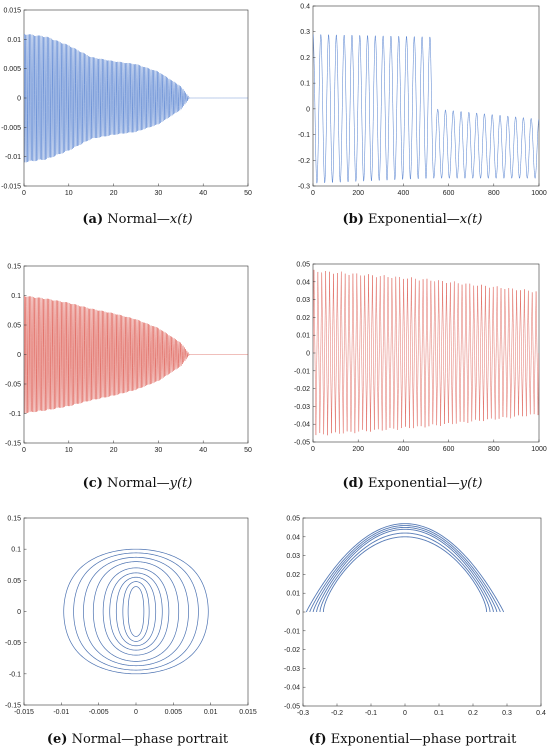 The image size is (550, 752). Describe the element at coordinates (358, 193) in the screenshot. I see `x-tick-label: 200` at that location.